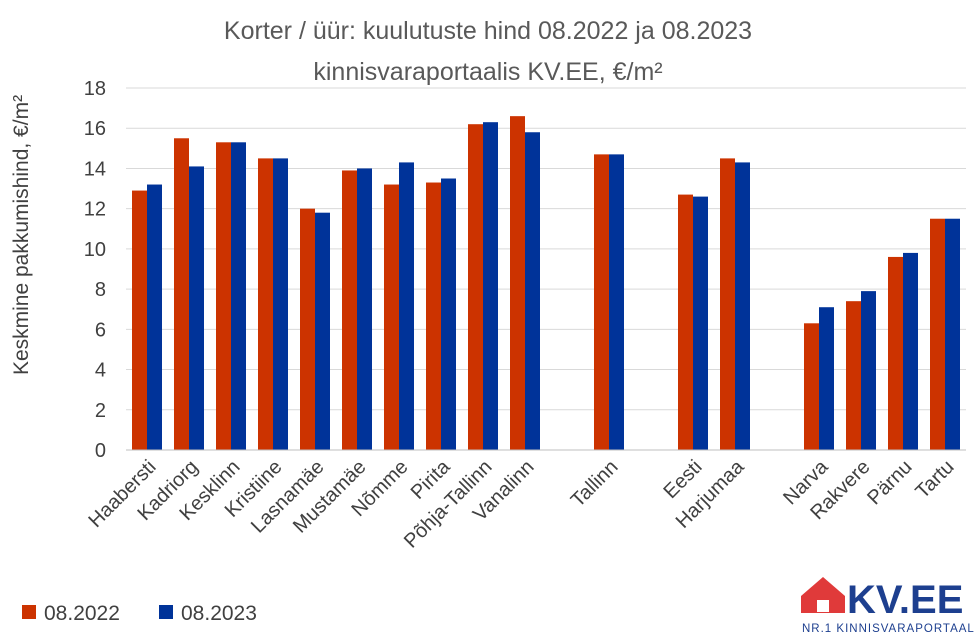 This screenshot has width=976, height=638. Describe the element at coordinates (219, 613) in the screenshot. I see `legend-label-08.2023: 08.2023` at that location.